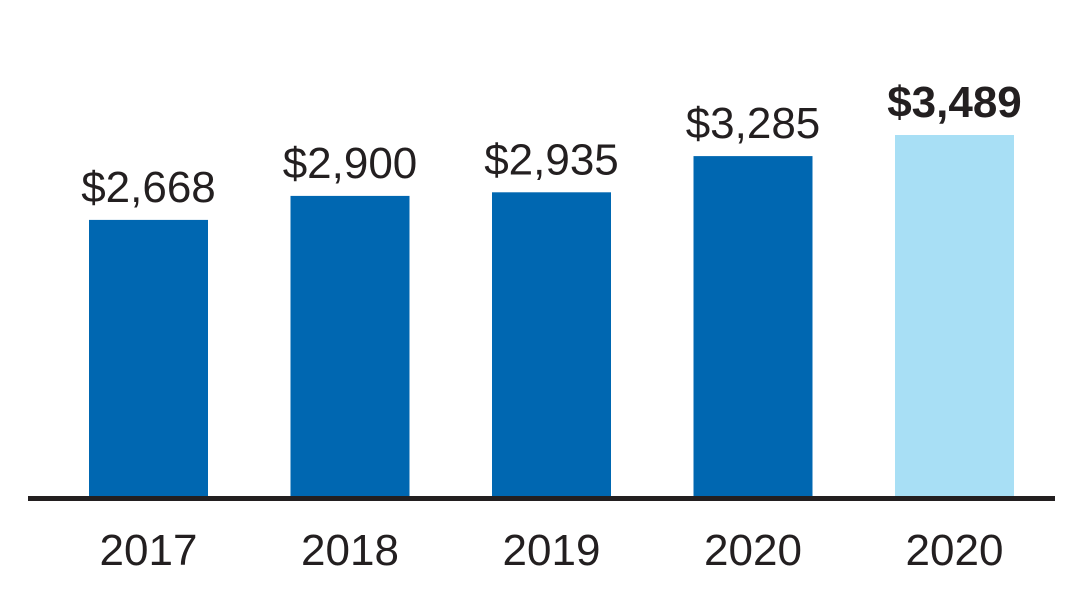 This screenshot has width=1080, height=591. I want to click on x-tick-label-3: 2020, so click(753, 550).